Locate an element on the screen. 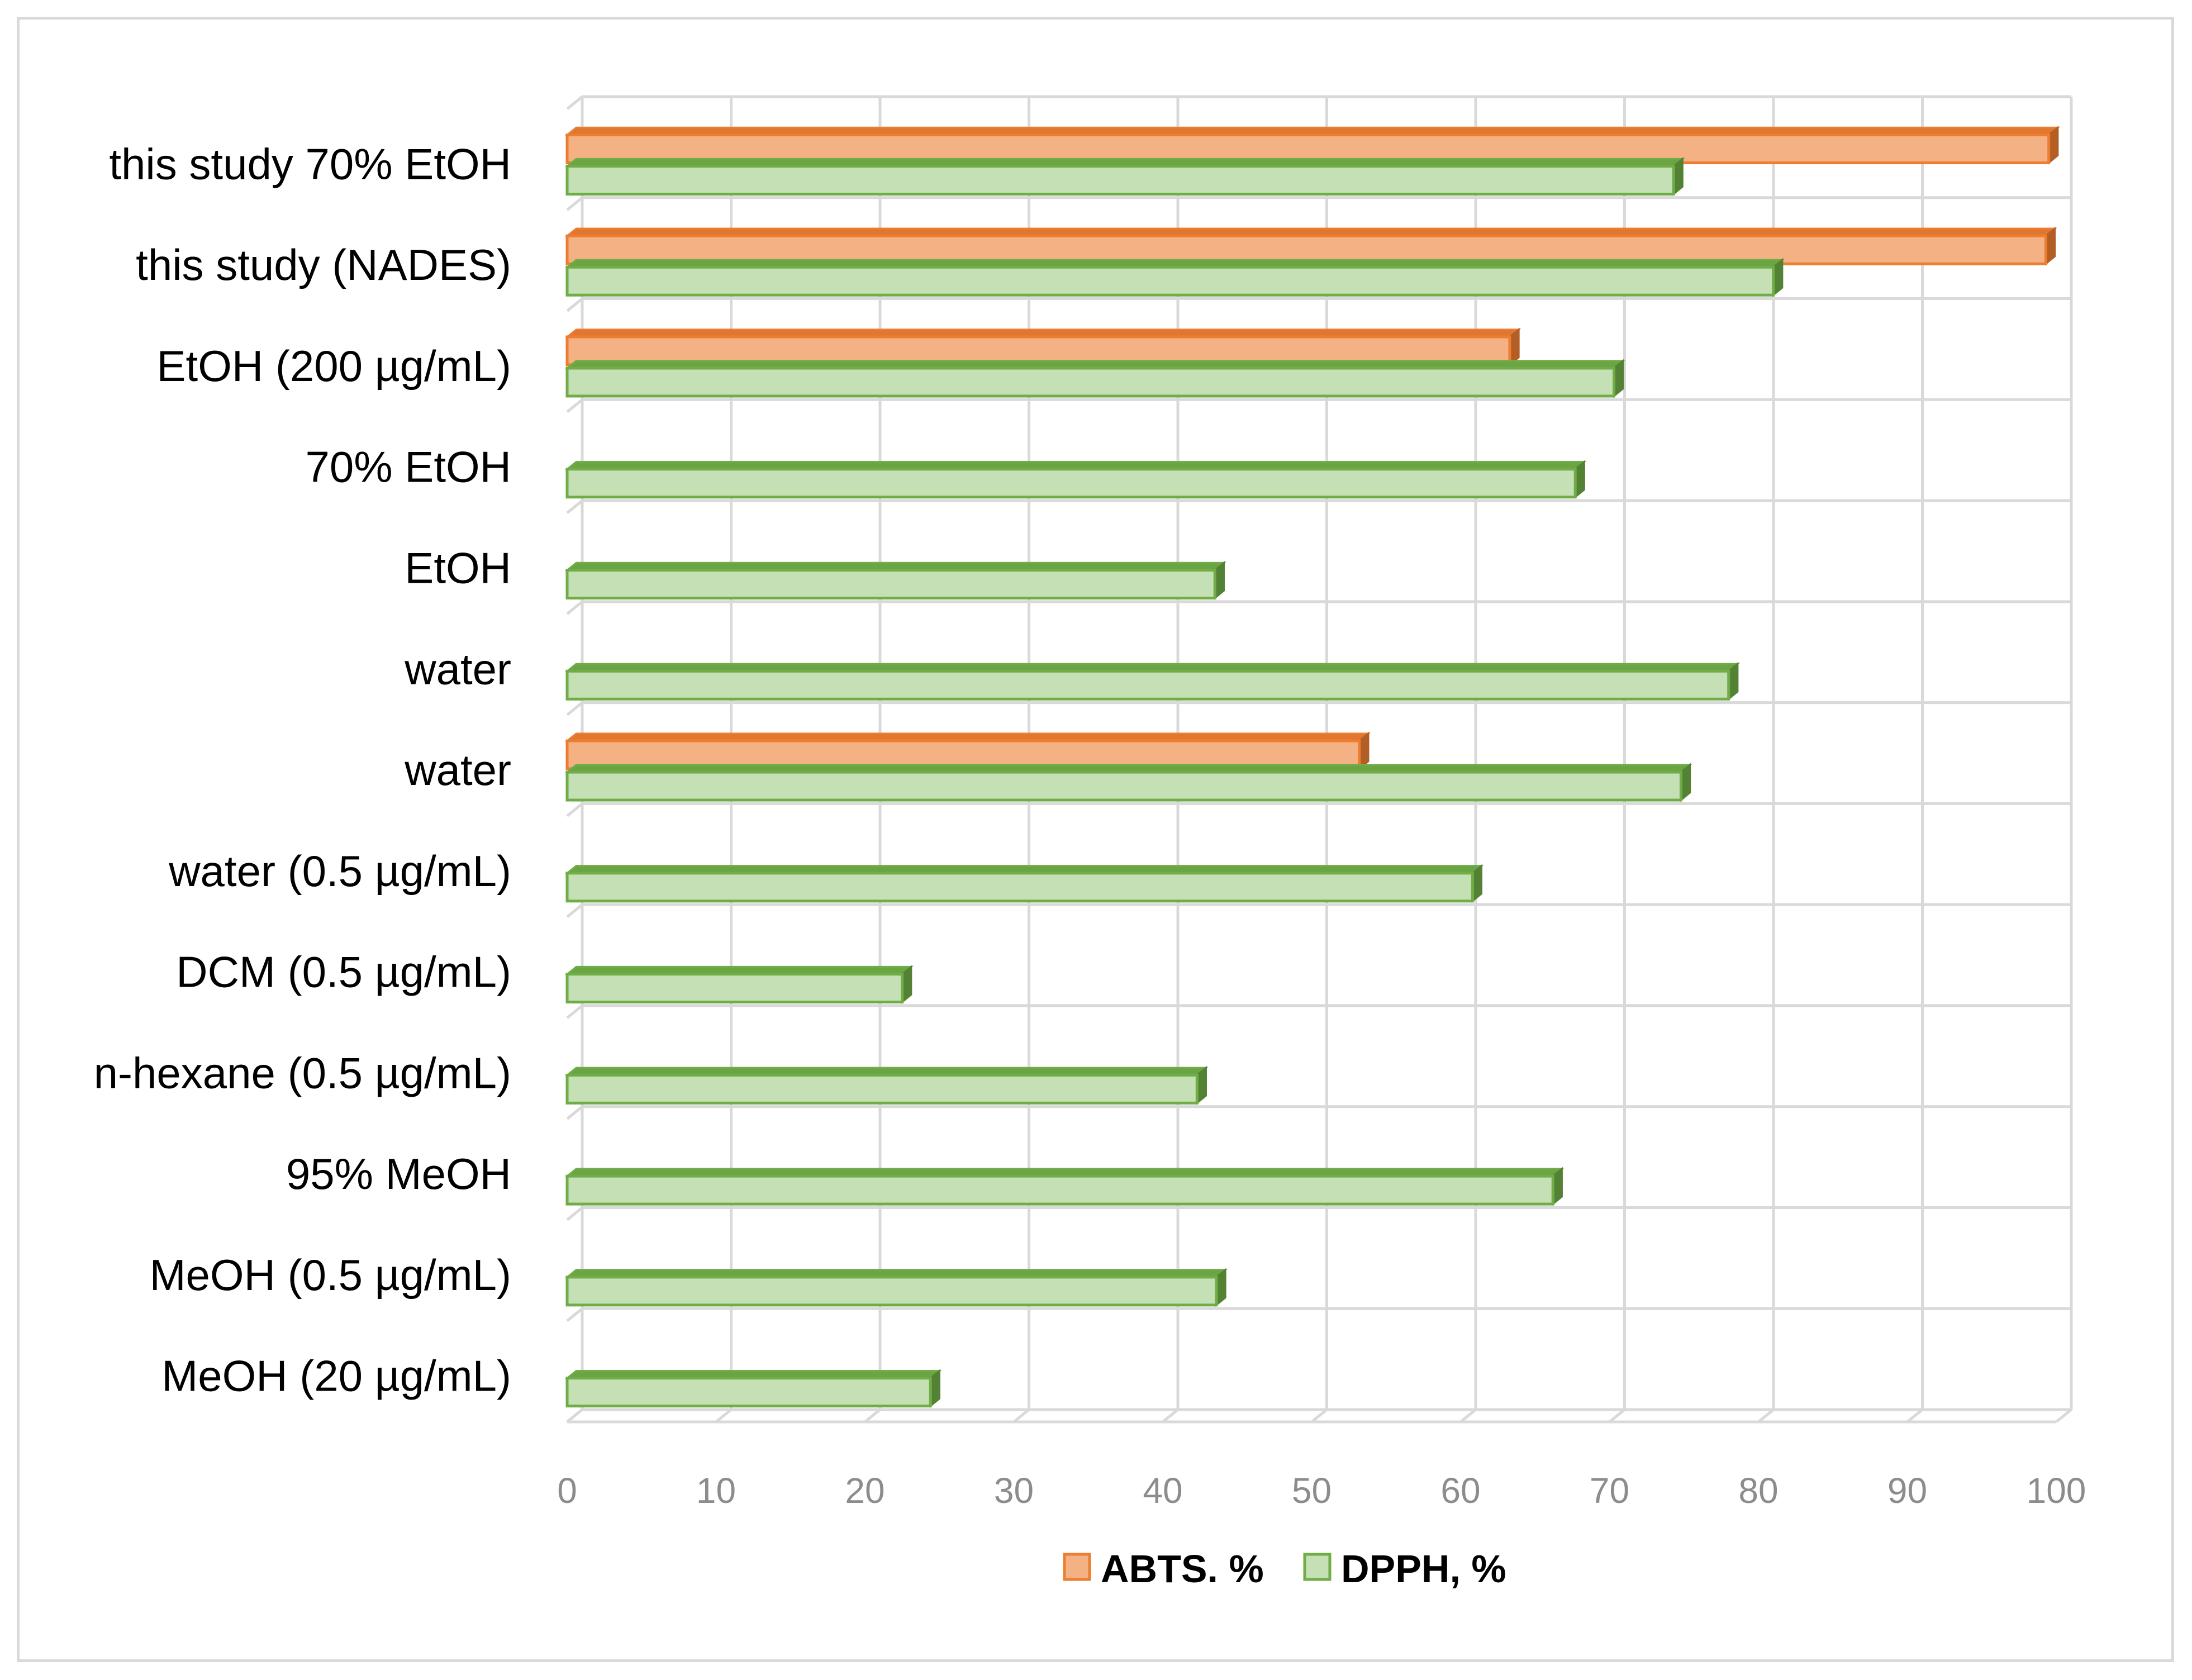  x-tick-label: 60 is located at coordinates (1460, 1490).